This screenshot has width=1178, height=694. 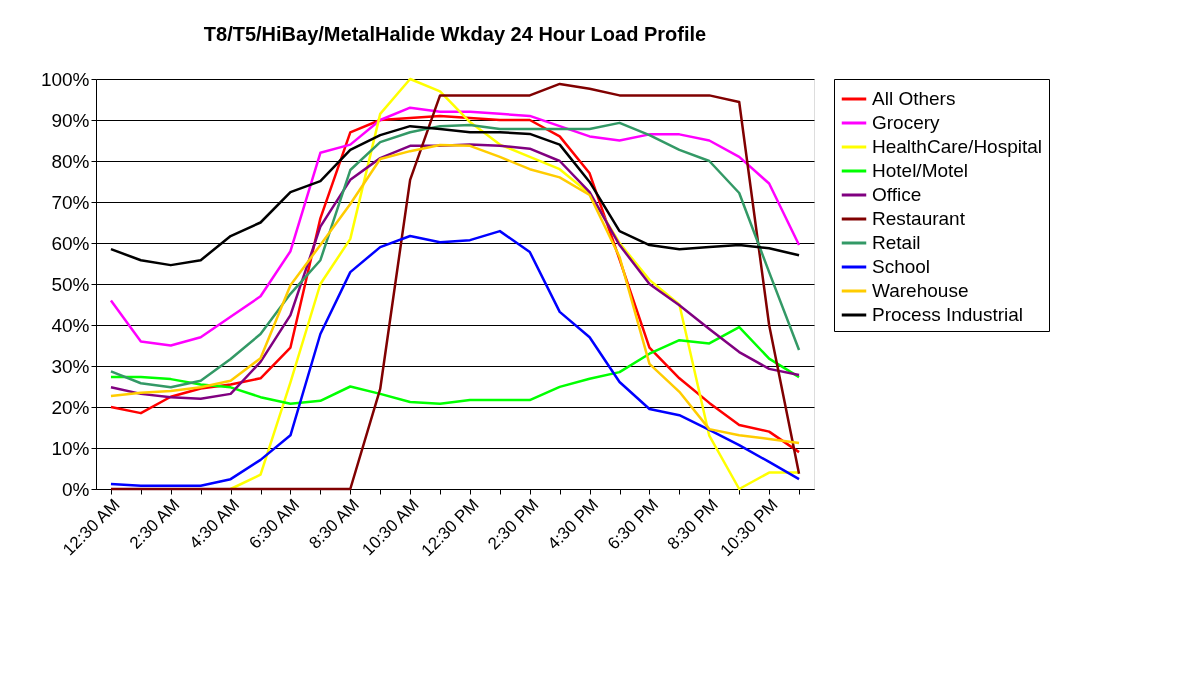 What do you see at coordinates (573, 524) in the screenshot?
I see `x-tick-label: 4:30 PM` at bounding box center [573, 524].